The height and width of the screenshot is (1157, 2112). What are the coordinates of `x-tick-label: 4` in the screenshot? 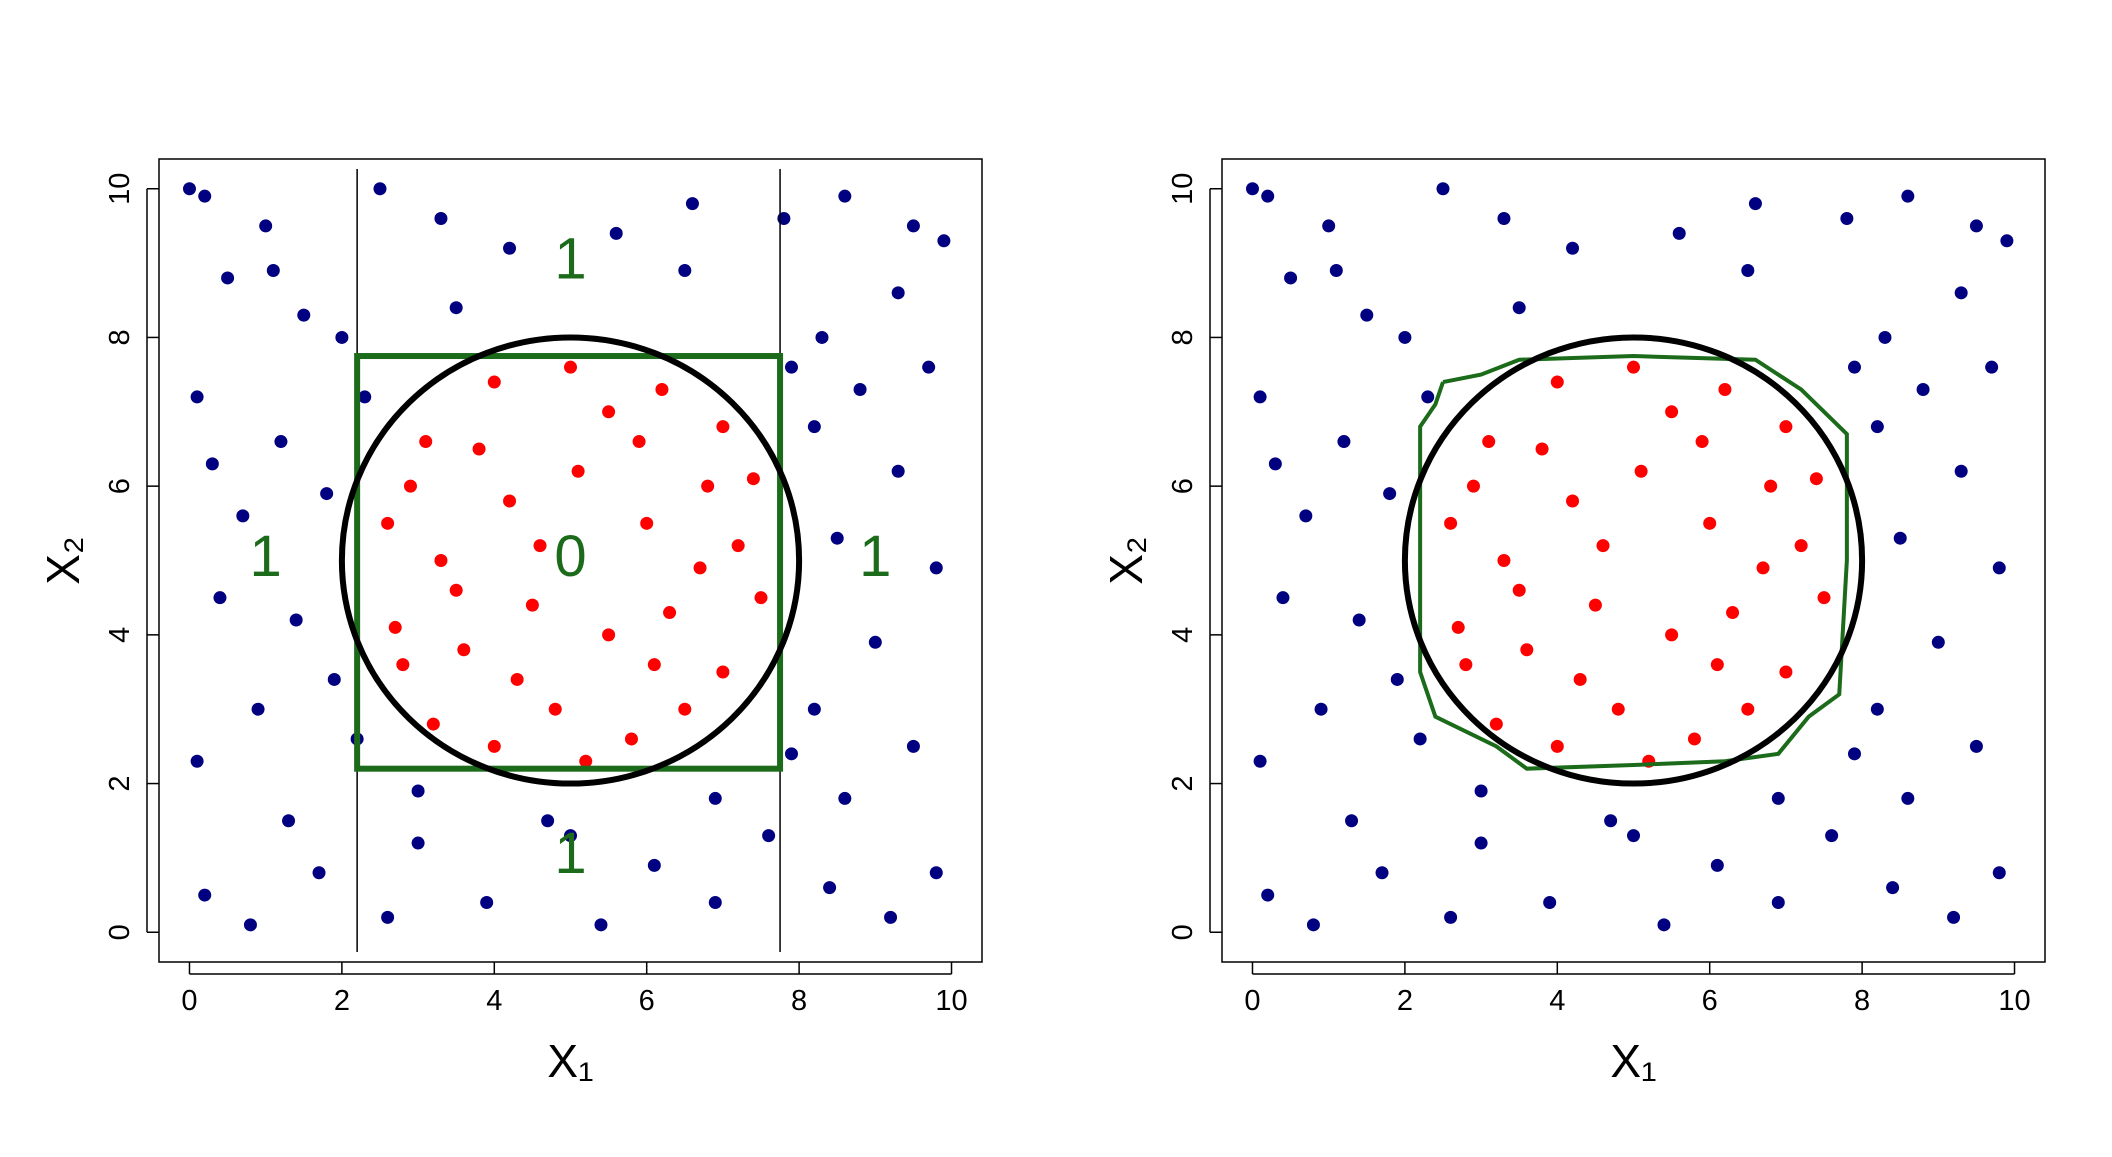 It's located at (494, 1001).